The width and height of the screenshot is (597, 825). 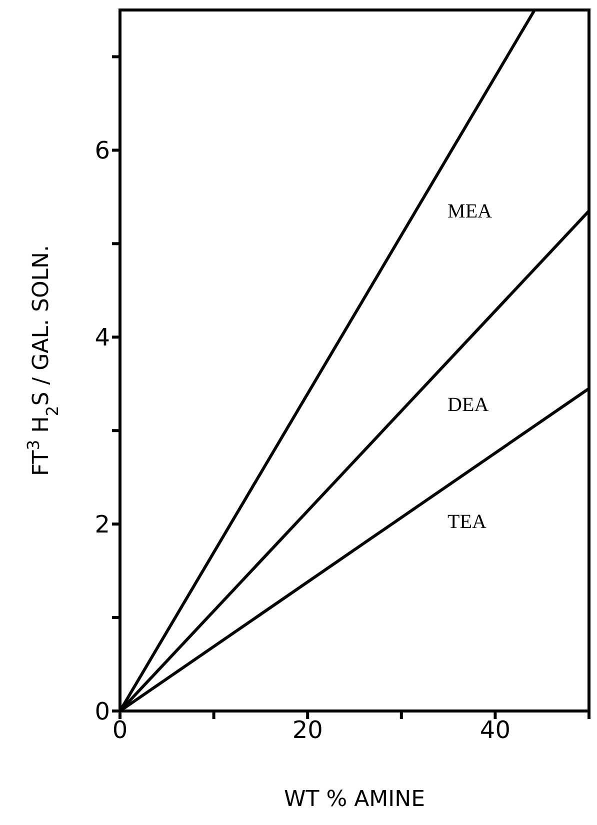 What do you see at coordinates (495, 730) in the screenshot?
I see `x-tick-label: 40` at bounding box center [495, 730].